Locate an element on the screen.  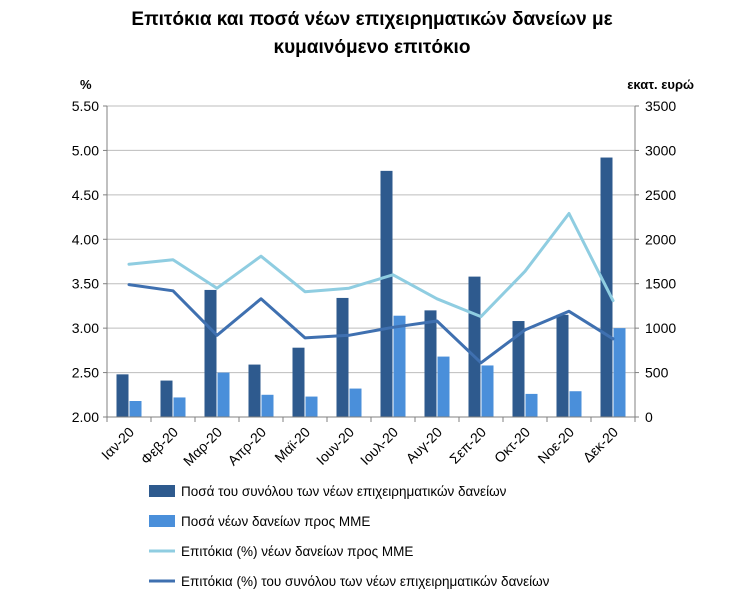
y-right-tick-label: 3500 is located at coordinates (660, 106).